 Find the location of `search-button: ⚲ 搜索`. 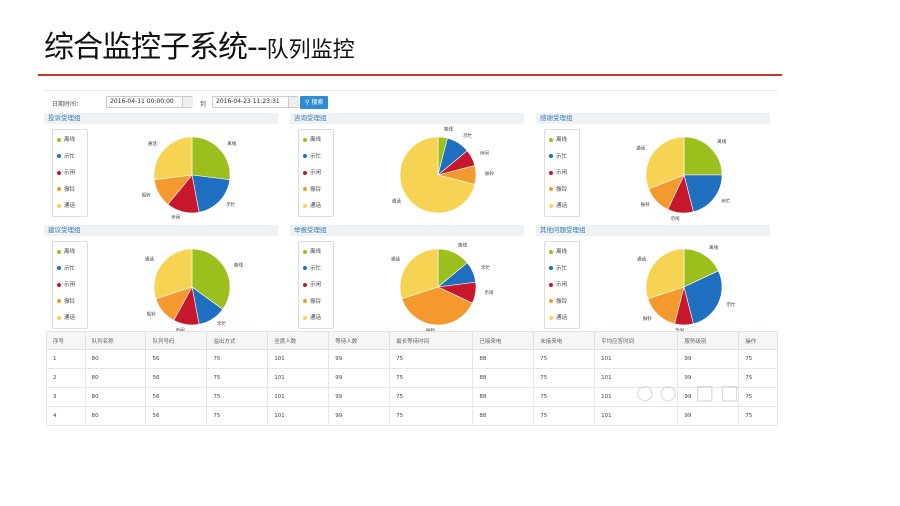

search-button: ⚲ 搜索 is located at coordinates (314, 102).